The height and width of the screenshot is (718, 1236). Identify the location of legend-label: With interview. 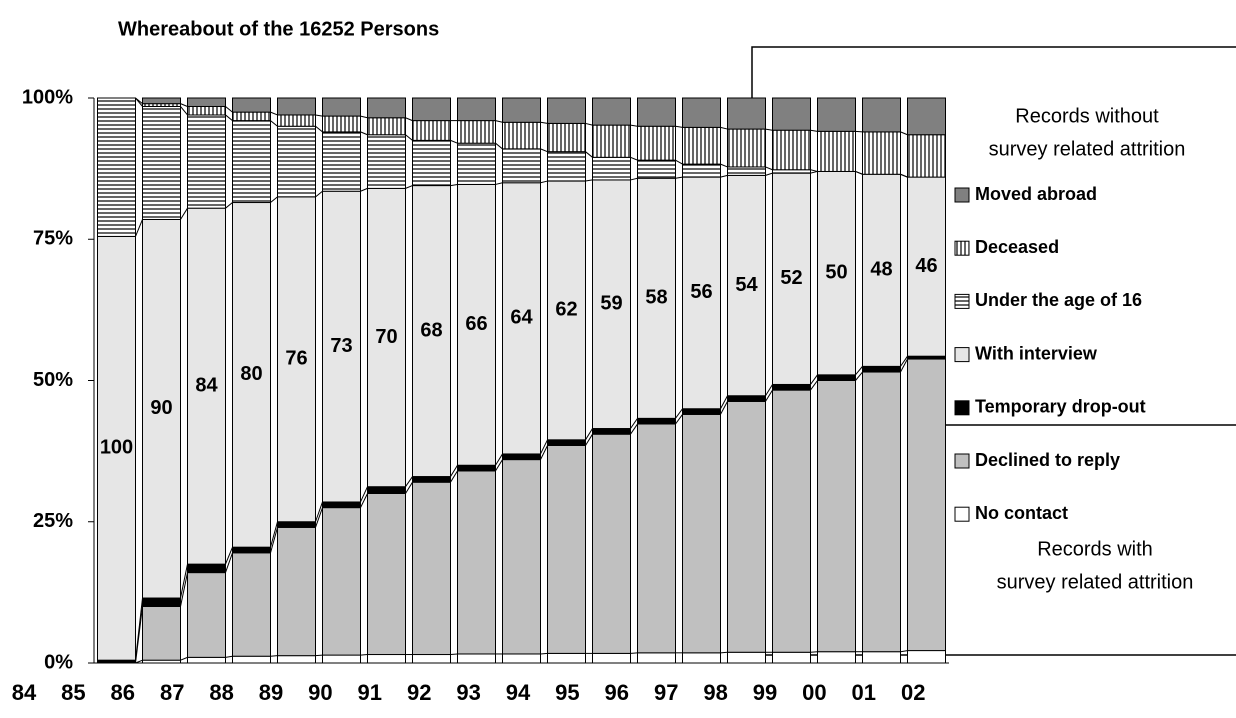
(1036, 353).